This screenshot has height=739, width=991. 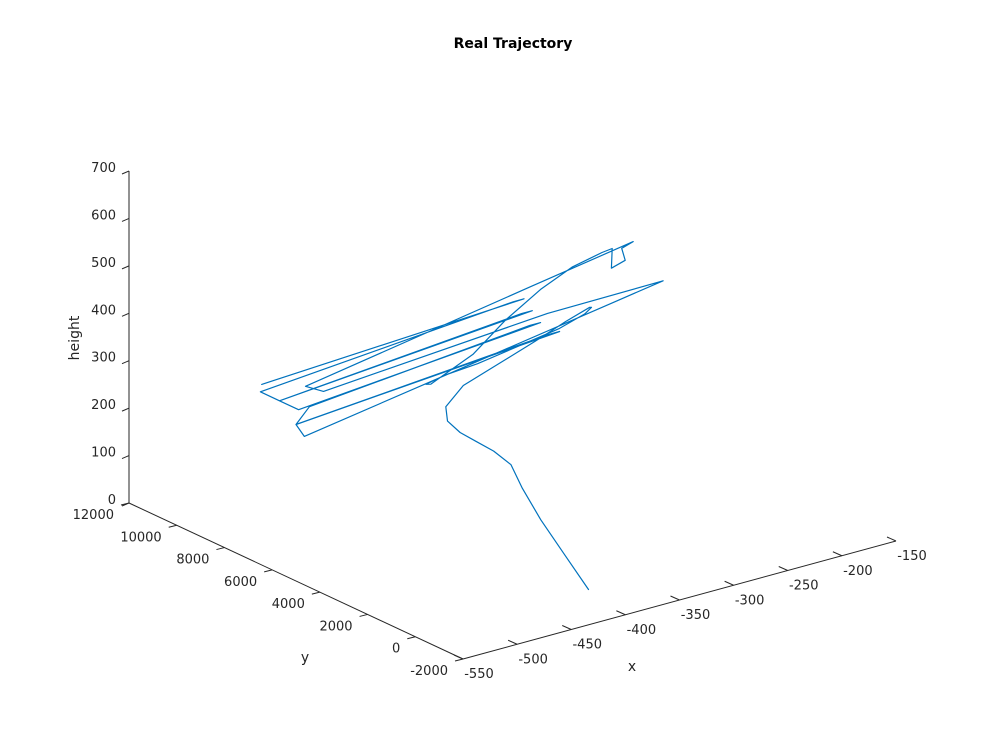 What do you see at coordinates (479, 674) in the screenshot?
I see `x-tick-label: -550` at bounding box center [479, 674].